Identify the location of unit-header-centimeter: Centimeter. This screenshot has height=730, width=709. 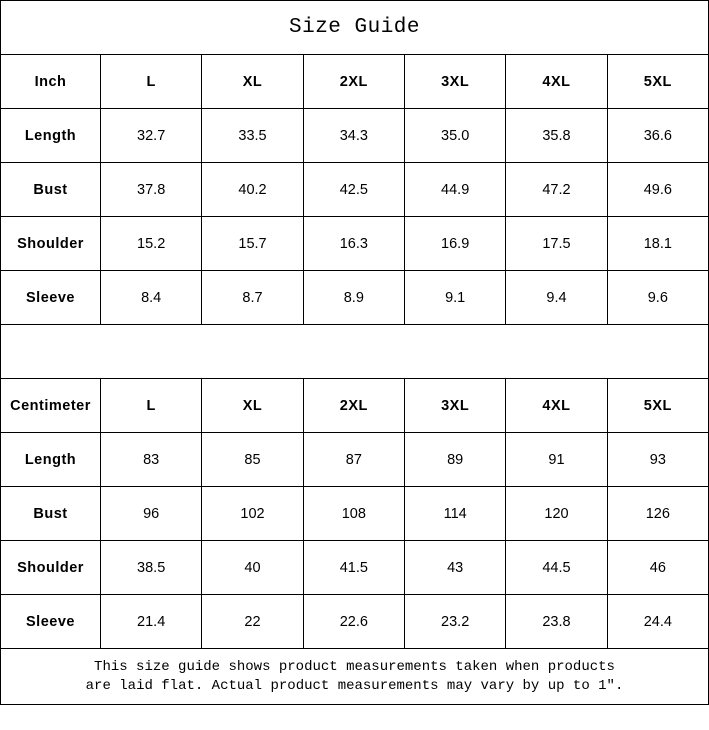
(50, 405).